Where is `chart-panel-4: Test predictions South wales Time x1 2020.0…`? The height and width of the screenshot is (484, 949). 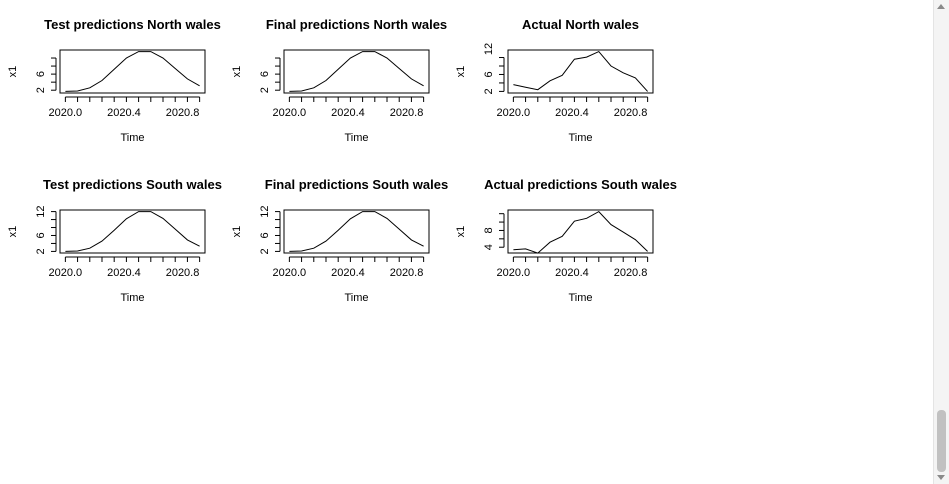
chart-panel-4: Test predictions South wales Time x1 2020.0… is located at coordinates (114, 240).